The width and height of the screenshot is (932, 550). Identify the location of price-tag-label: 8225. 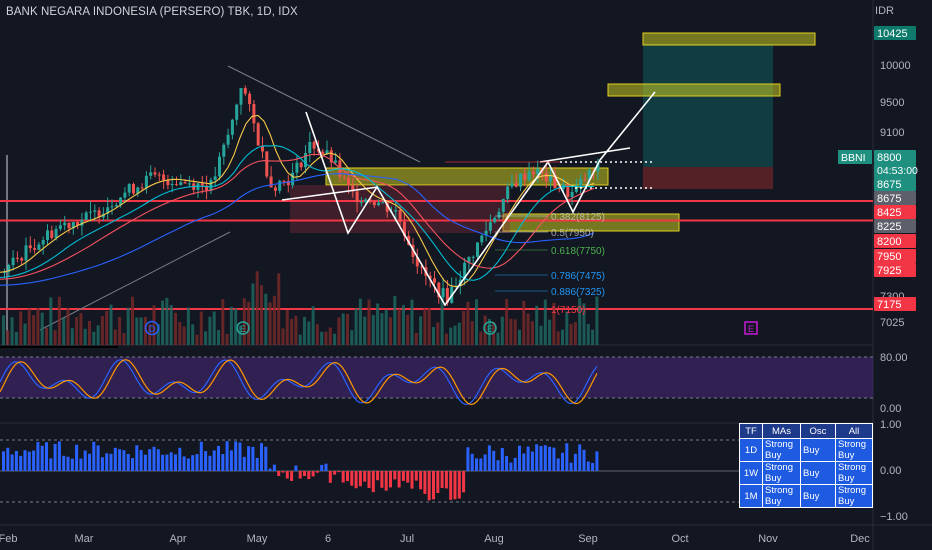
(889, 227).